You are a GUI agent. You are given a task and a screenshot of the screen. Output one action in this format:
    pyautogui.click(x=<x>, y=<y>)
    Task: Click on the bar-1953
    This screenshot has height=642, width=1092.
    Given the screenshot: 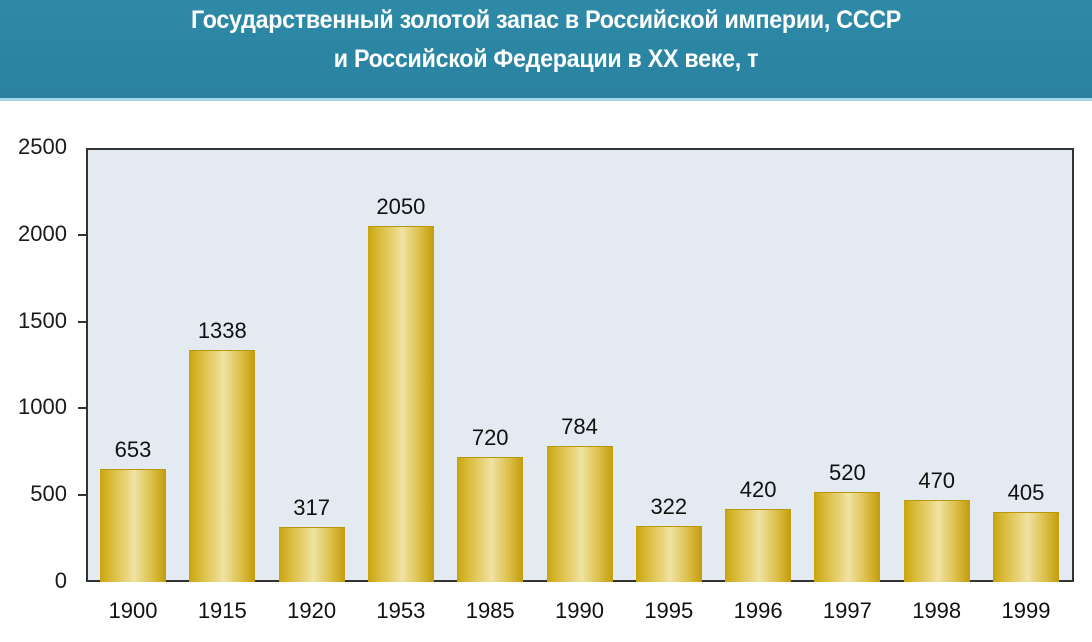 What is the action you would take?
    pyautogui.click(x=400, y=404)
    